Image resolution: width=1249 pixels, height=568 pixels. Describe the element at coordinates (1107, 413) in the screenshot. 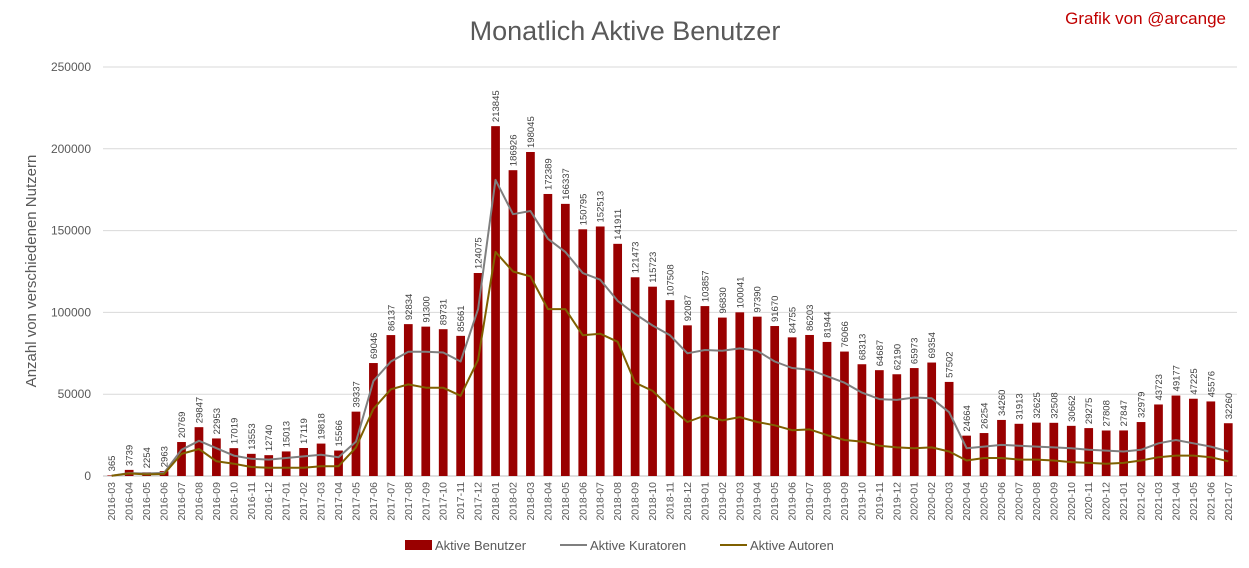

I see `data-label: 27808` at that location.